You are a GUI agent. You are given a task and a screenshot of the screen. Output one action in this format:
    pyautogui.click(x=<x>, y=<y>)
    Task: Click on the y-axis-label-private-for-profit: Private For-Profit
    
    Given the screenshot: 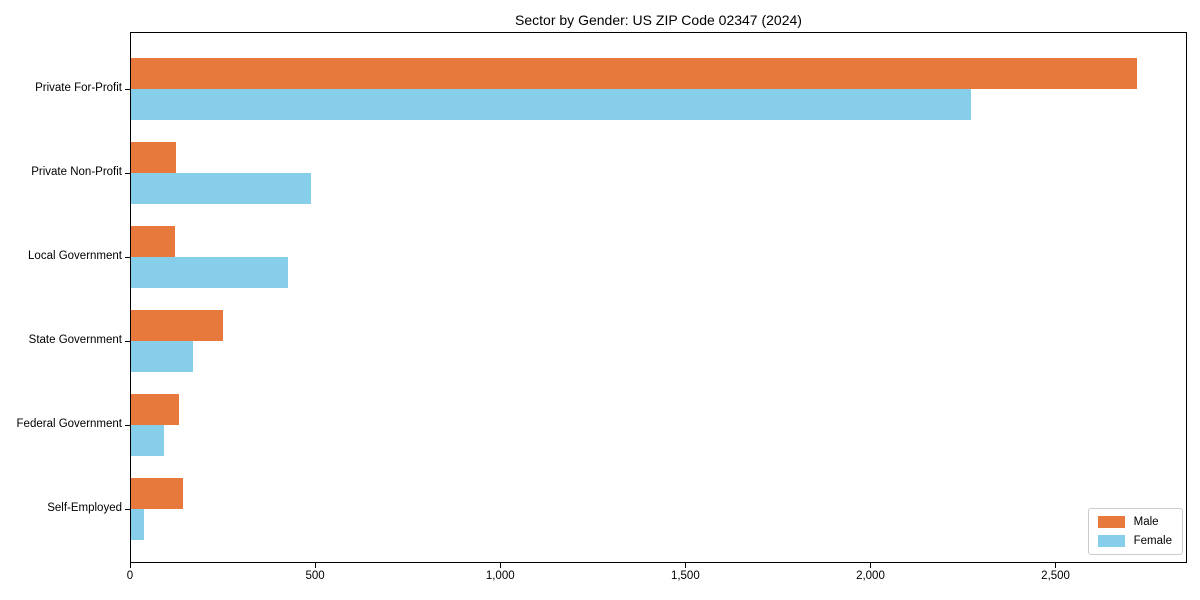 What is the action you would take?
    pyautogui.click(x=78, y=88)
    